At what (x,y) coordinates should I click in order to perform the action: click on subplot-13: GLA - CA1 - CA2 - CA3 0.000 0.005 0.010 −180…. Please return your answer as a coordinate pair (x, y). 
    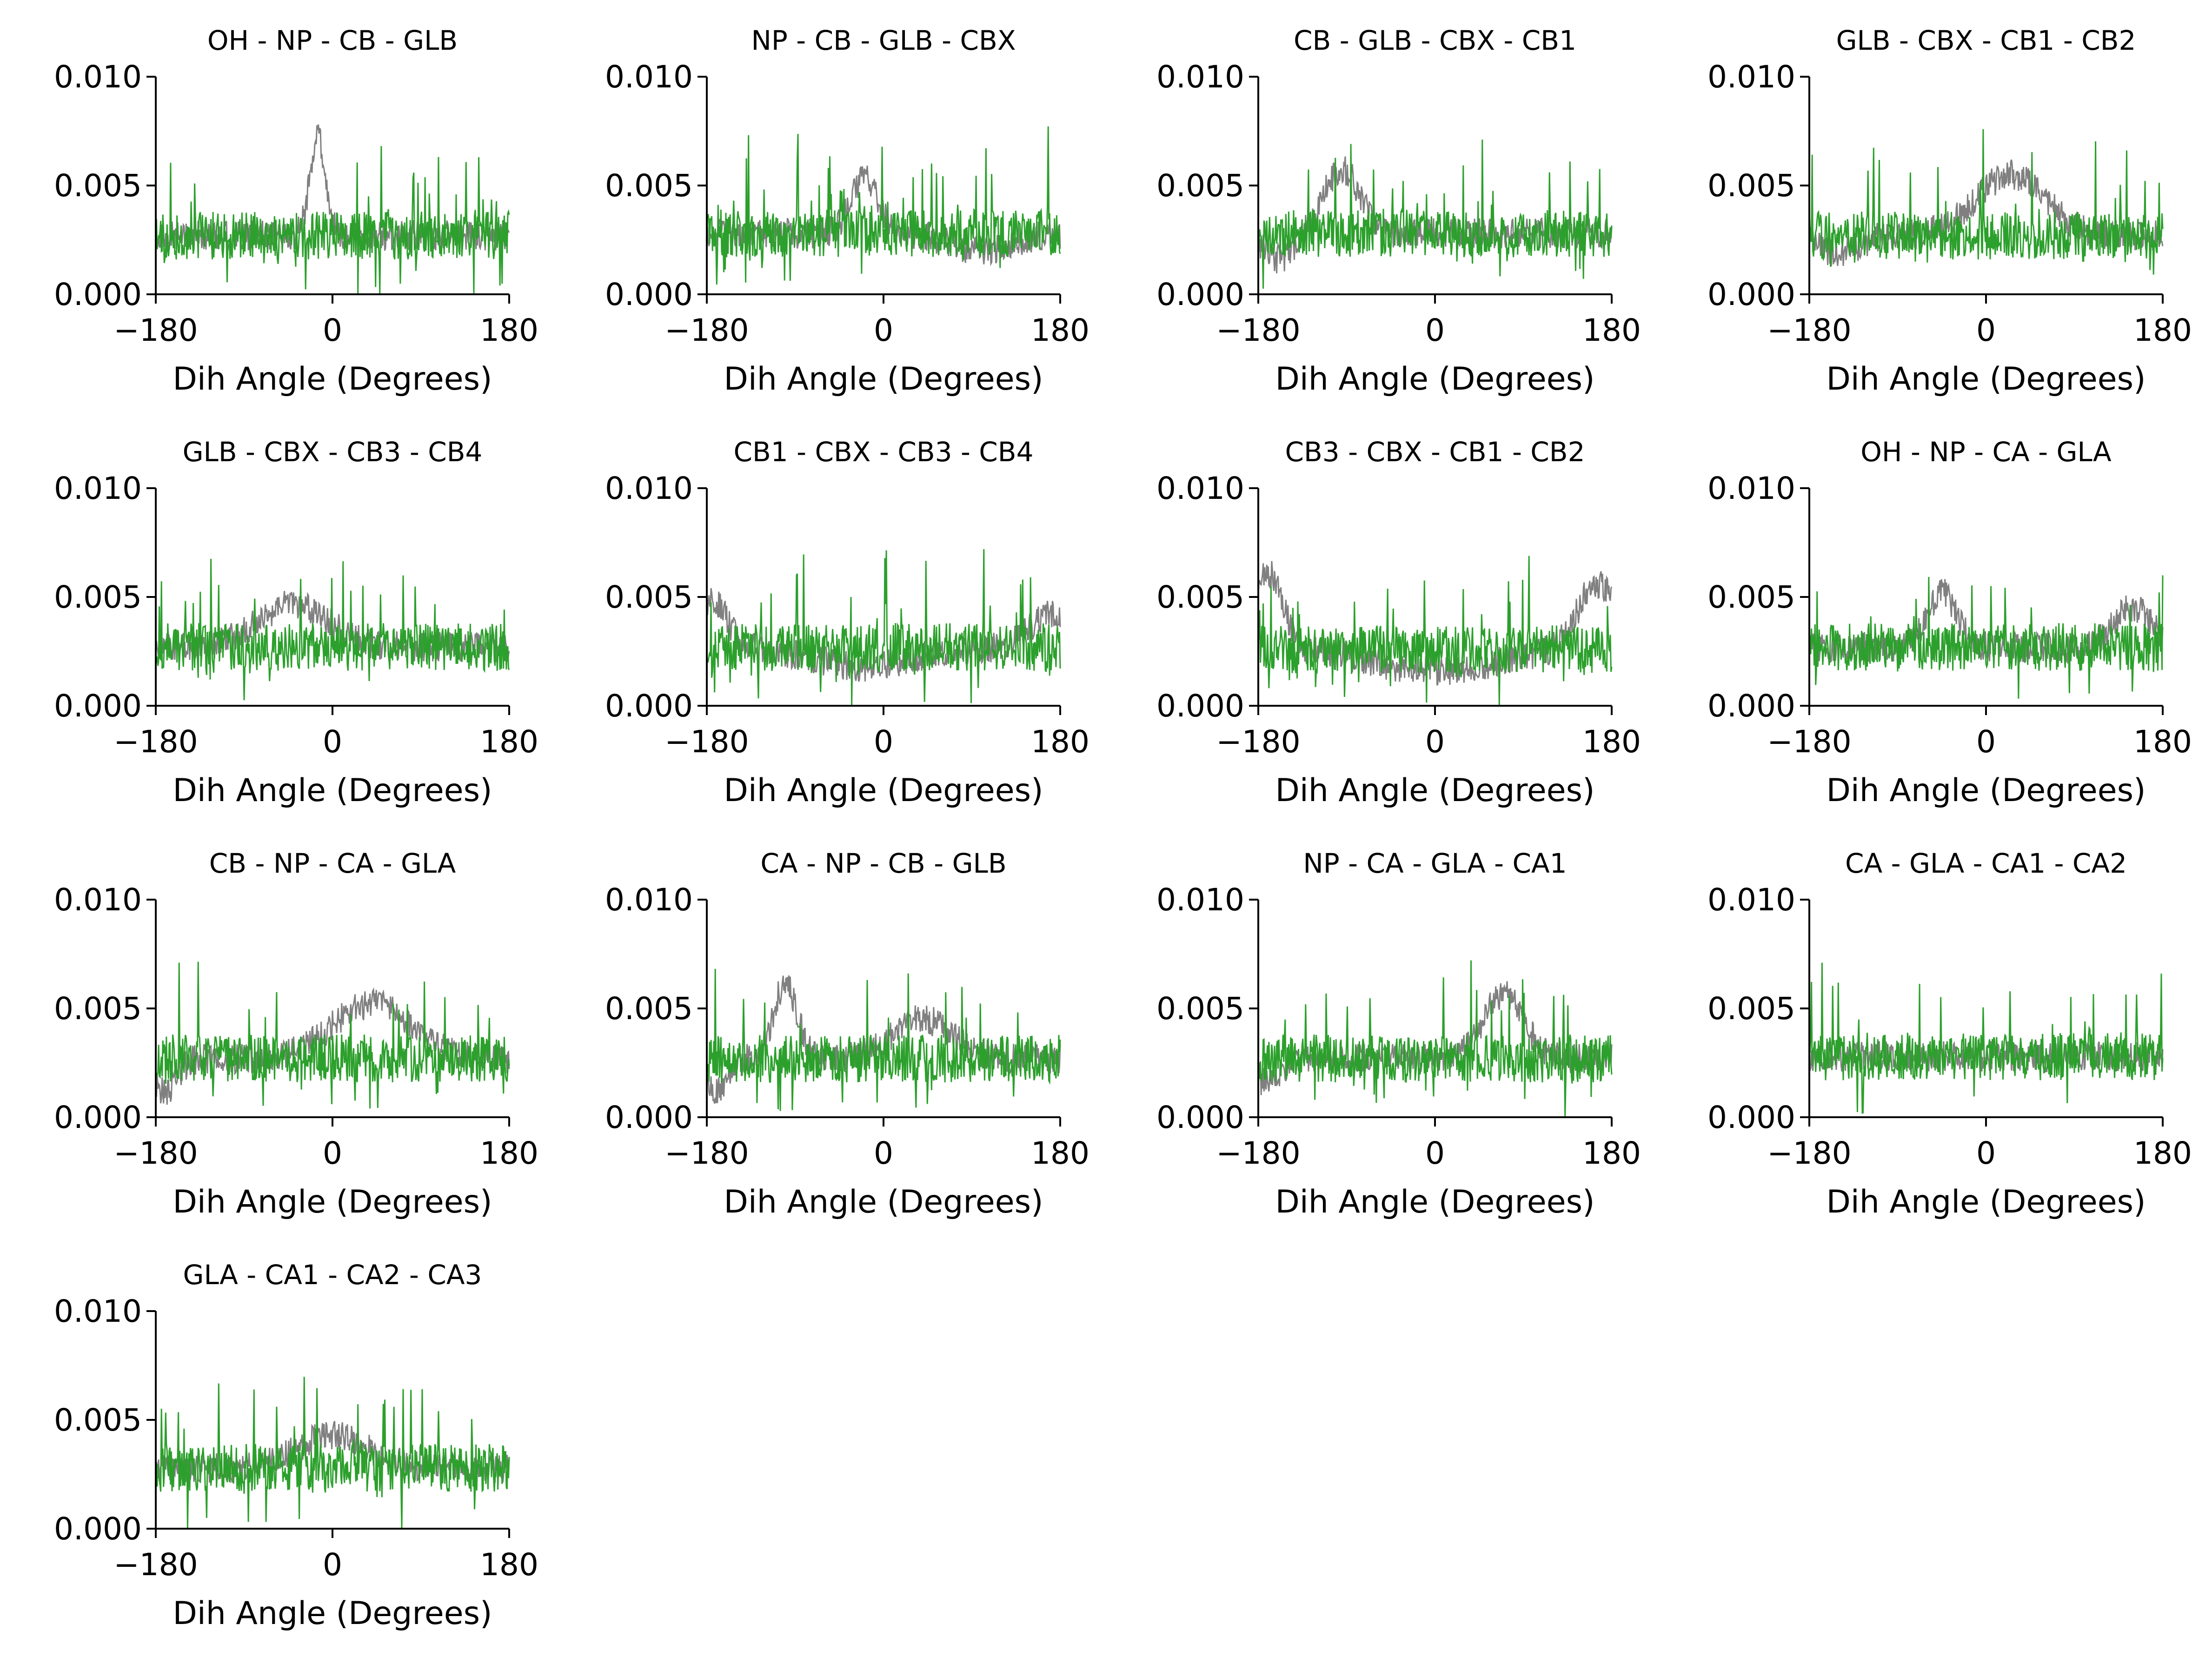
    Looking at the image, I should click on (296, 1445).